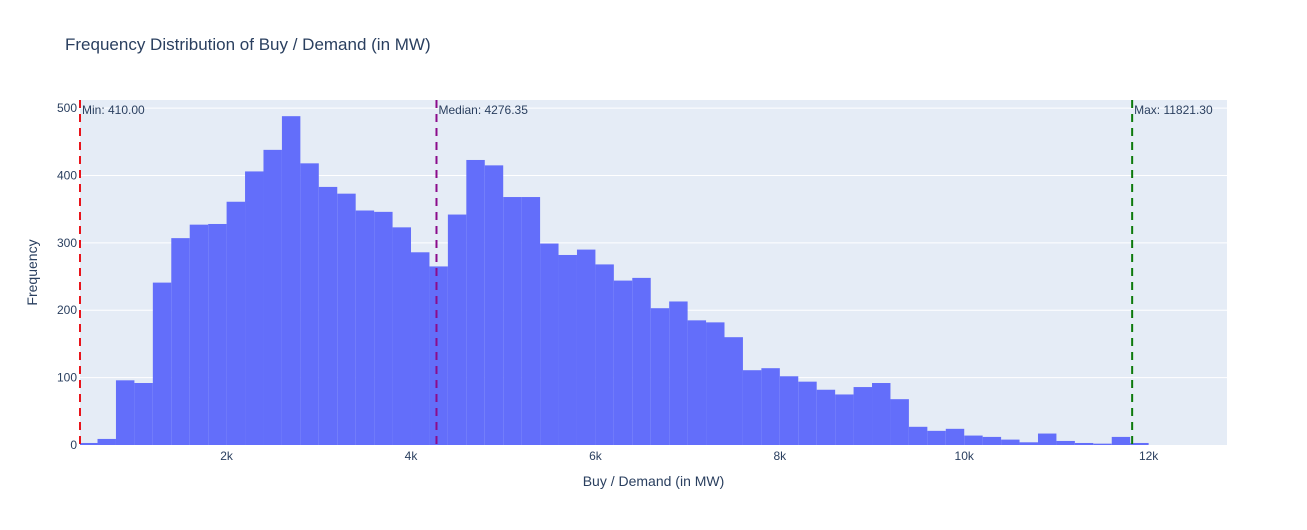 The height and width of the screenshot is (530, 1307). What do you see at coordinates (67, 310) in the screenshot?
I see `y-tick-label-2: 200` at bounding box center [67, 310].